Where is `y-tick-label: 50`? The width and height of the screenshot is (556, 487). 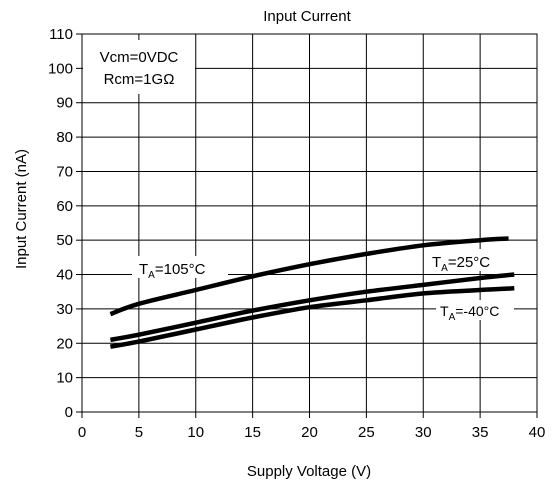 y-tick-label: 50 is located at coordinates (64, 240).